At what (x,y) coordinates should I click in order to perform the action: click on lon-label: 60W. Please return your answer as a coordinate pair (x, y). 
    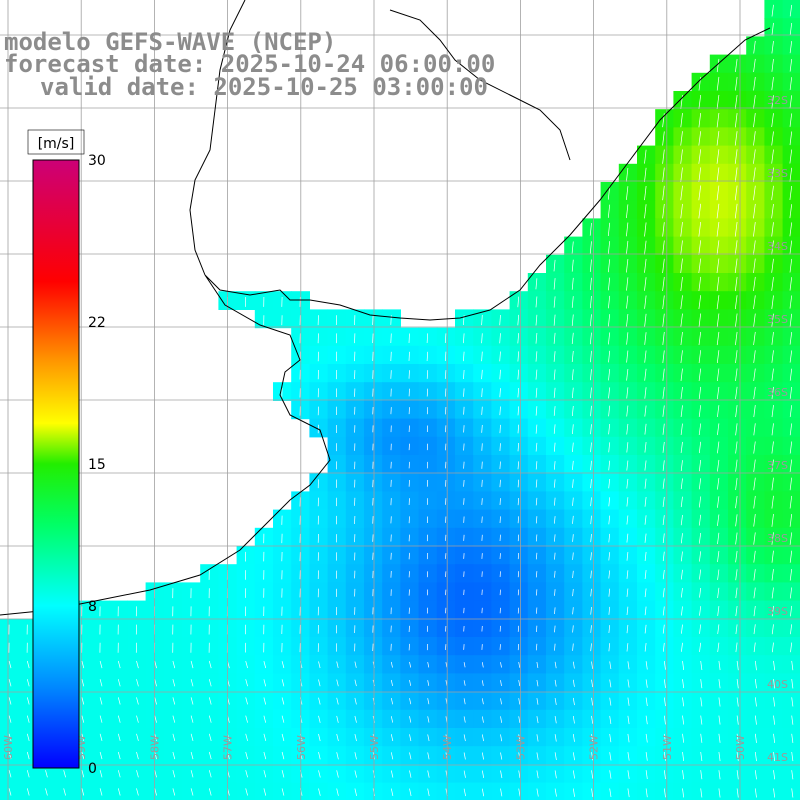
    Looking at the image, I should click on (8, 747).